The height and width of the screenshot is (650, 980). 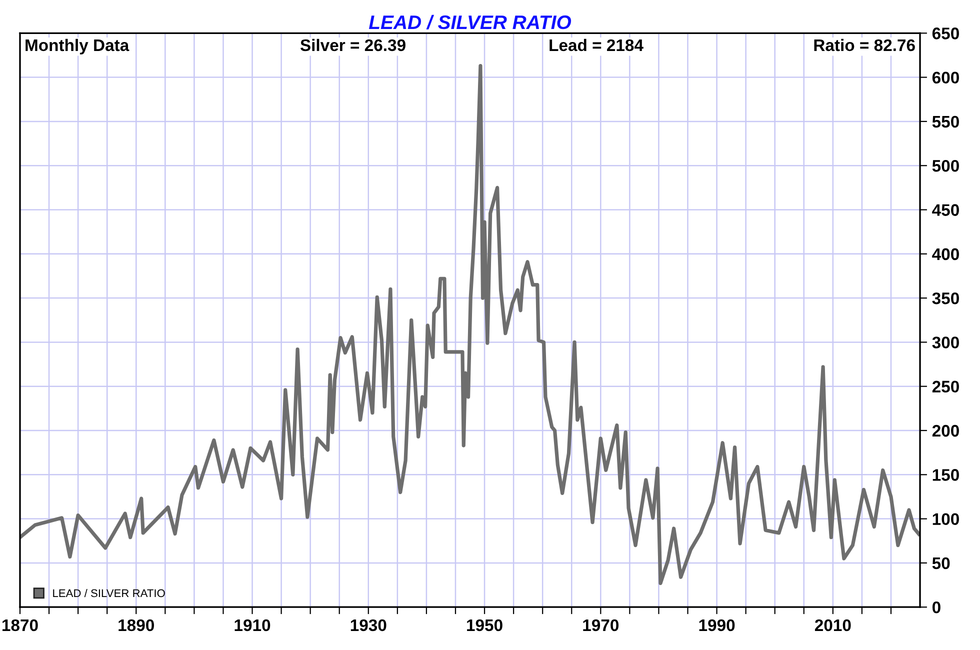 What do you see at coordinates (945, 298) in the screenshot?
I see `y-tick-label: 350` at bounding box center [945, 298].